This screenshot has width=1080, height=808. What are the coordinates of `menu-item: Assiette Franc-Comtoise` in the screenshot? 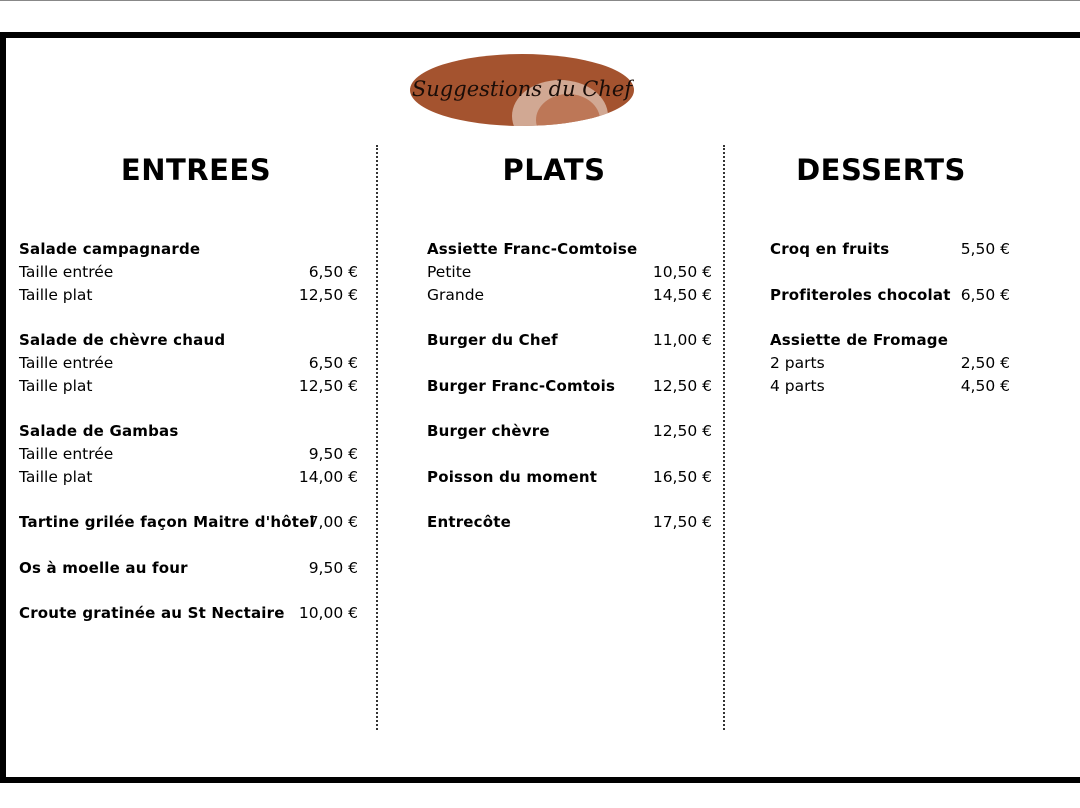 It's located at (569, 249).